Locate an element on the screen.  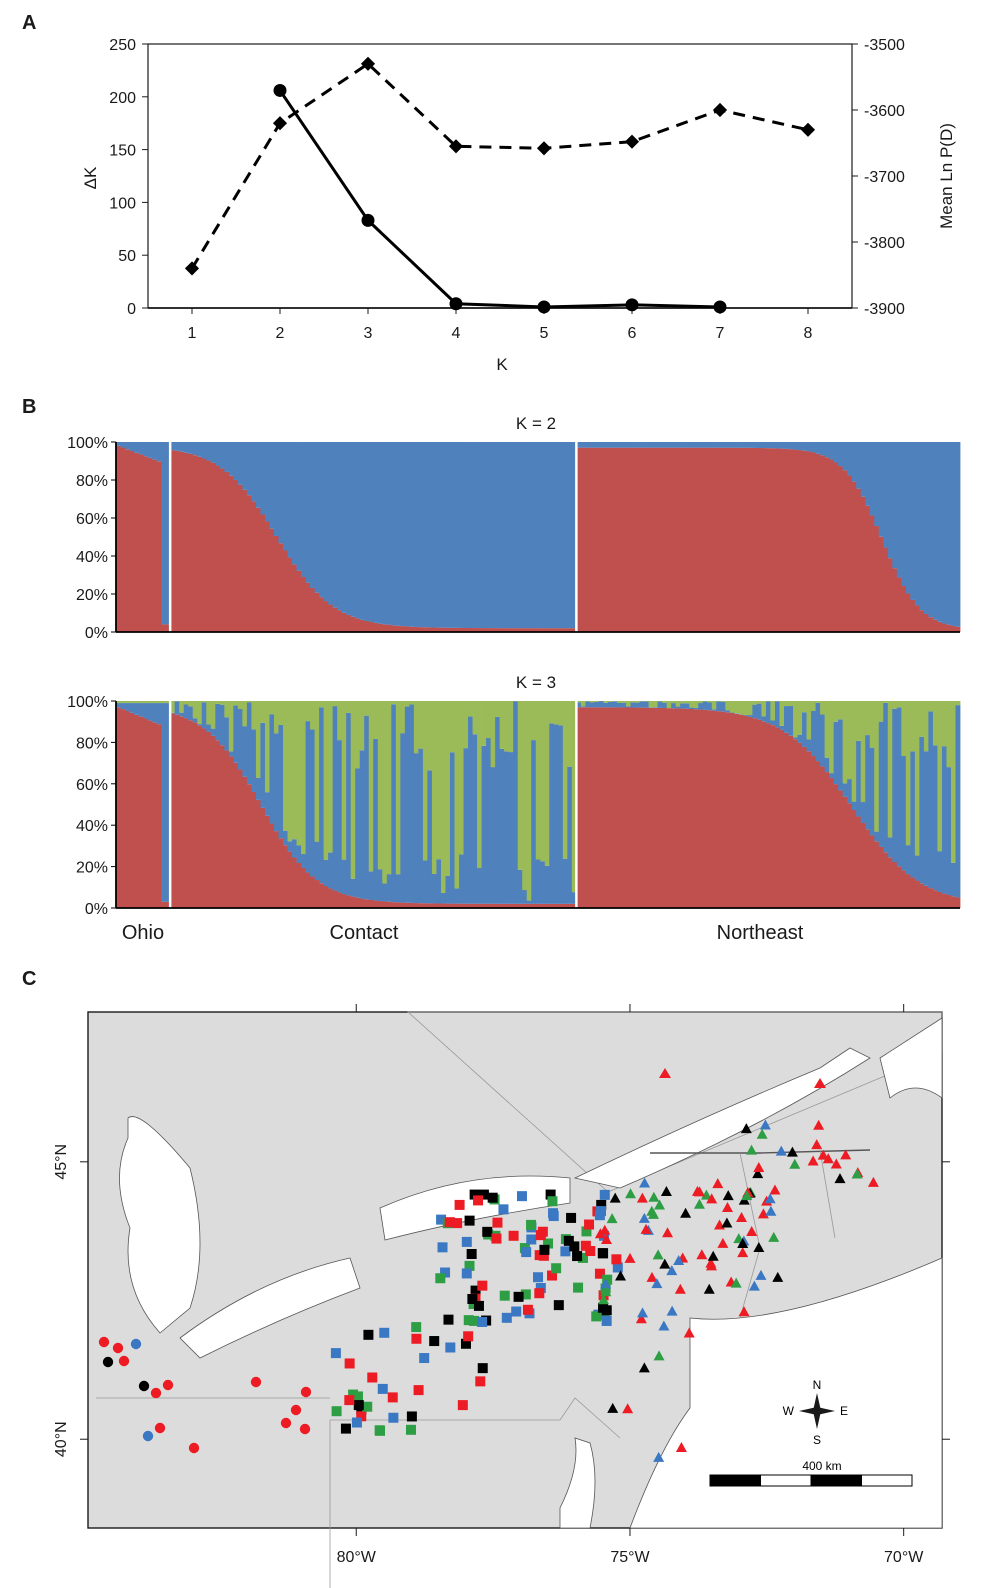
mean-lnp-point is located at coordinates (808, 129).